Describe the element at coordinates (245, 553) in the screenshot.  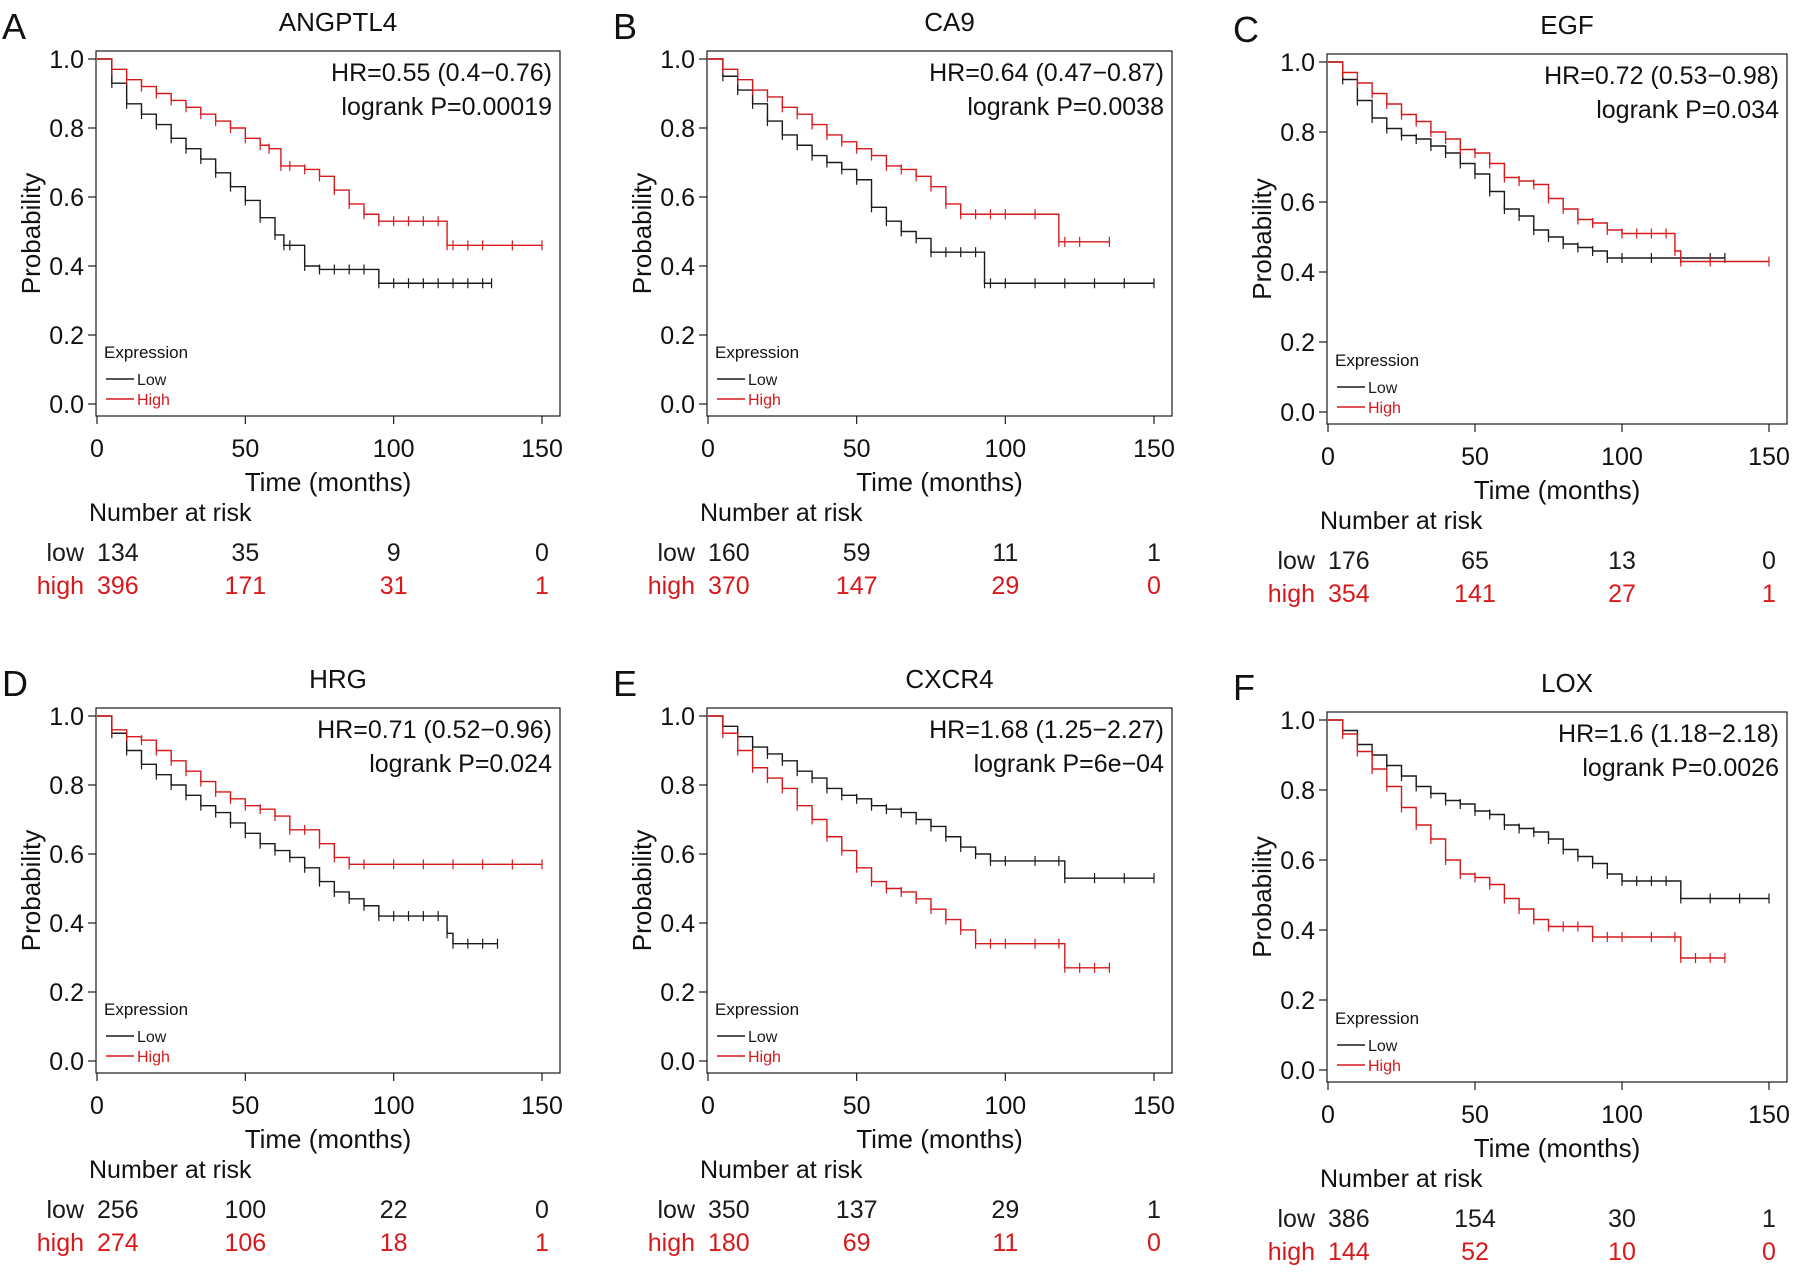
I see `risk-value-low: 35` at that location.